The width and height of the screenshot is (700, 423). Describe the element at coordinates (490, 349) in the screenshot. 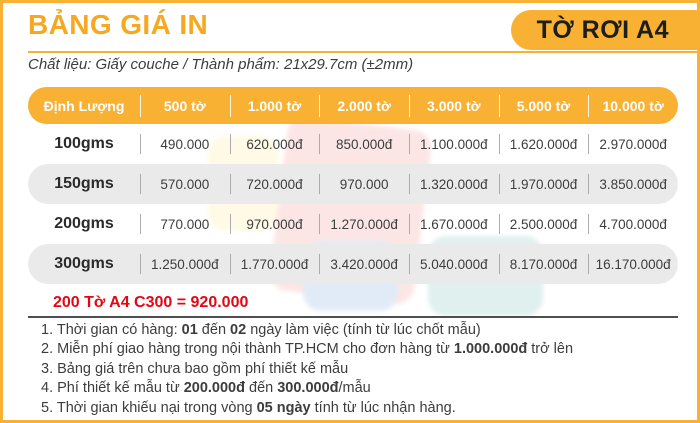

I see `note-bold-segment: 1.000.000đ` at that location.